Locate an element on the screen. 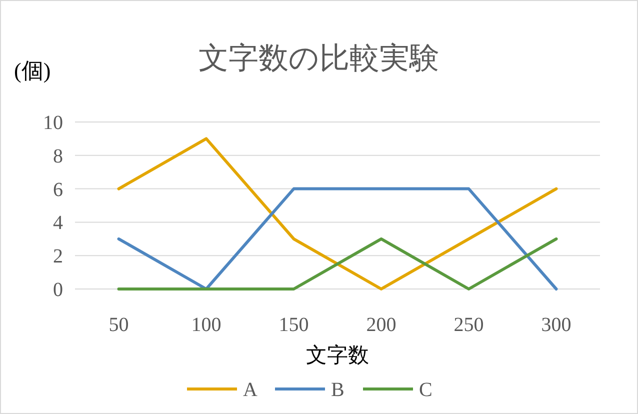 The width and height of the screenshot is (638, 414). y-tick-label: 4 is located at coordinates (58, 223).